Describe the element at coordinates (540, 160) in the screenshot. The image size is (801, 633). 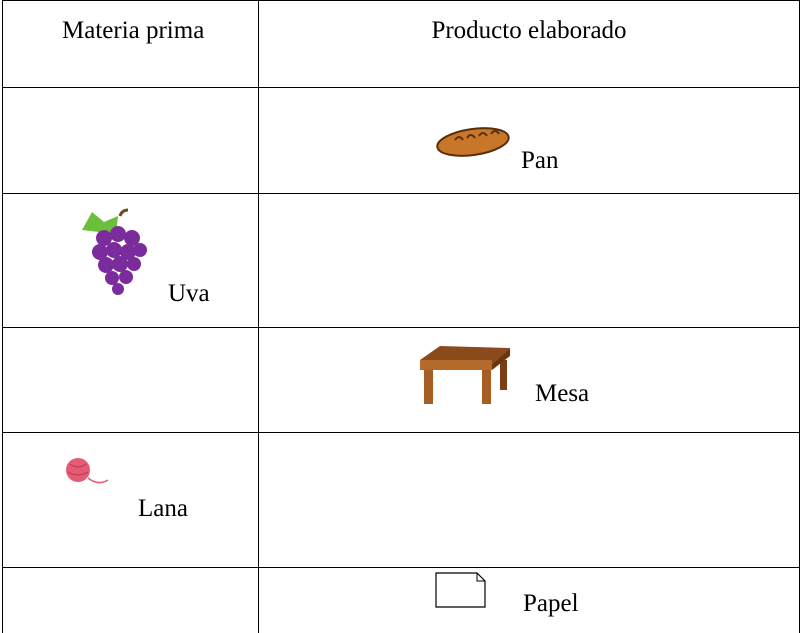
I see `cell-text: Pan` at that location.